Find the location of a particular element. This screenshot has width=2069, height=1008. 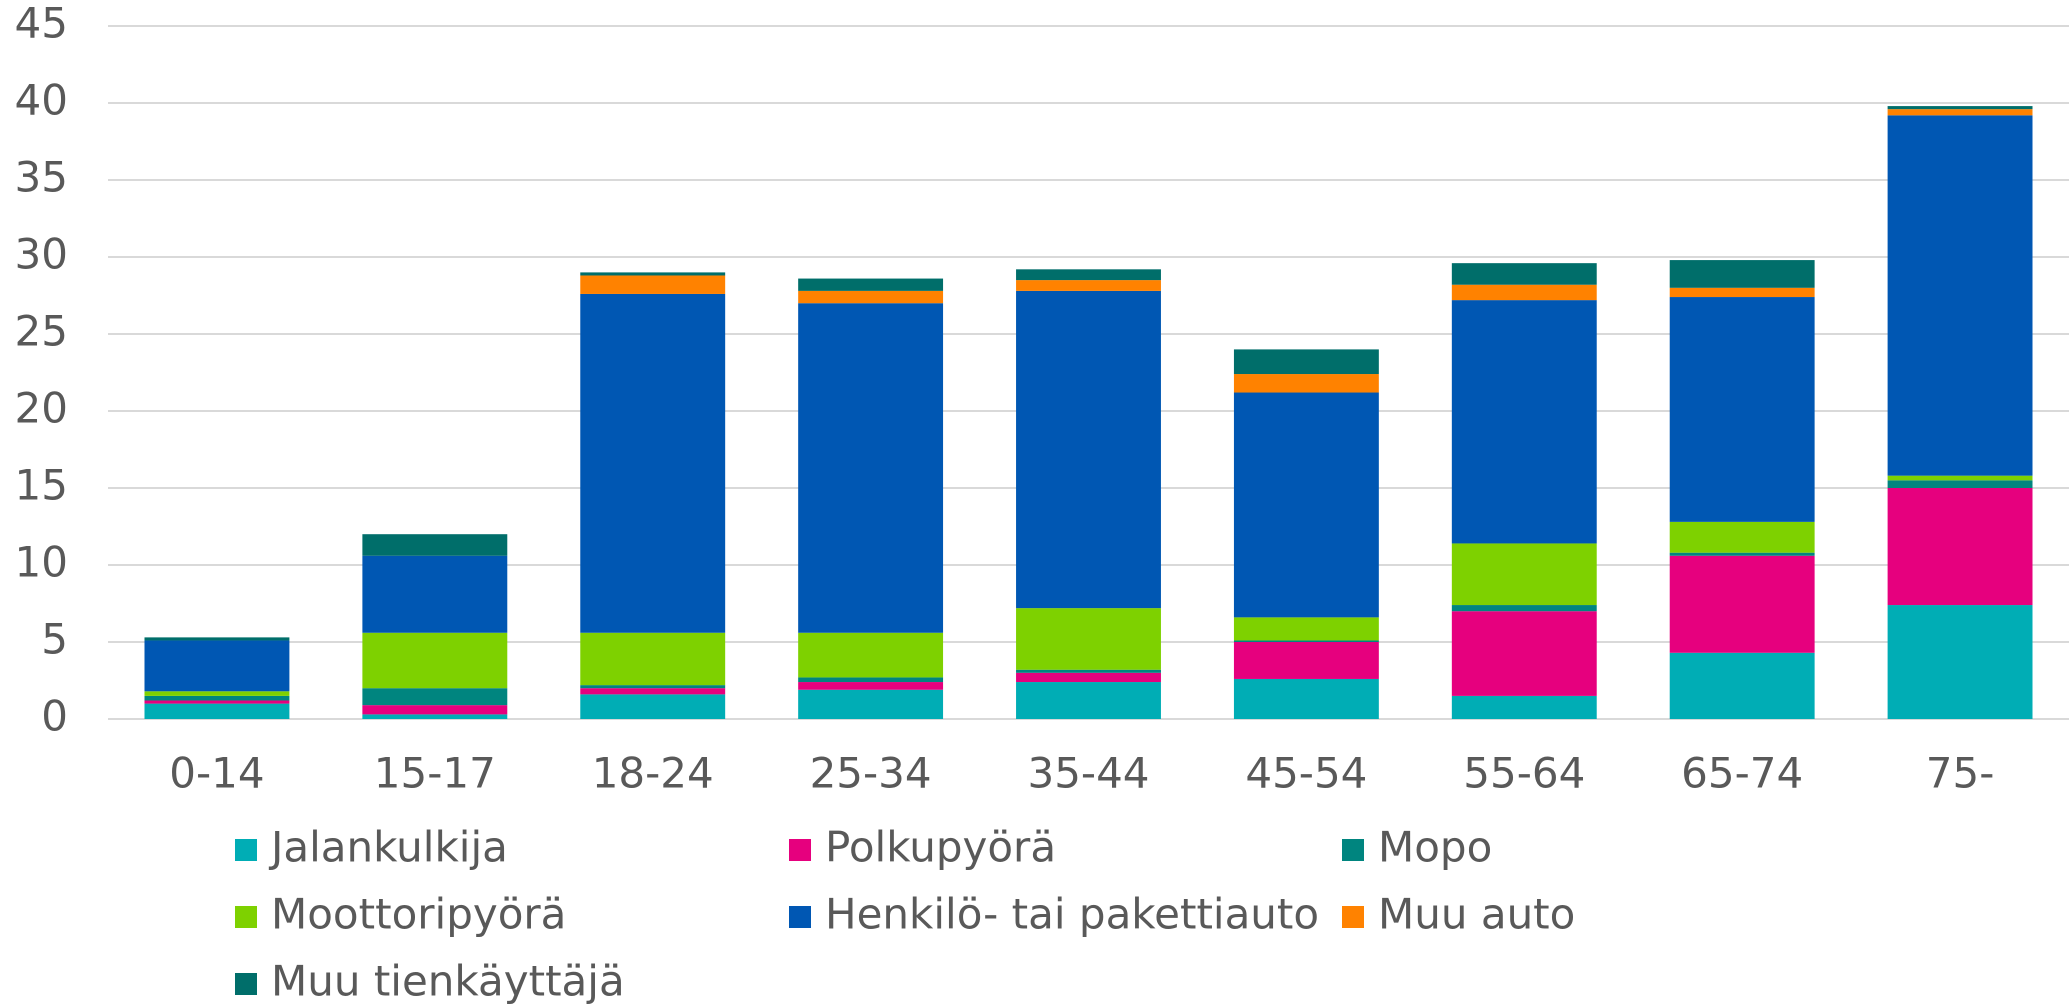

y-tick-label: 35 is located at coordinates (41, 177).